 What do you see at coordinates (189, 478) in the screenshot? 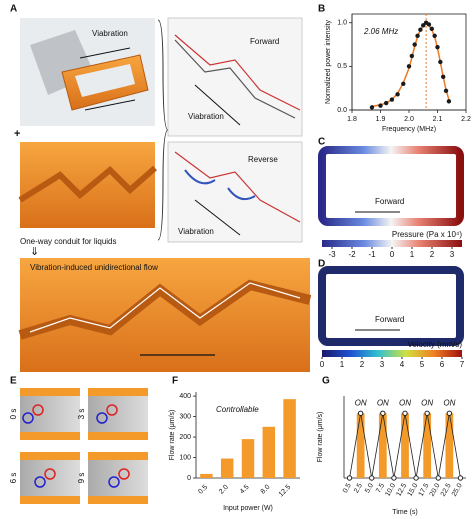
I see `y-tick-label: 0` at bounding box center [189, 478].